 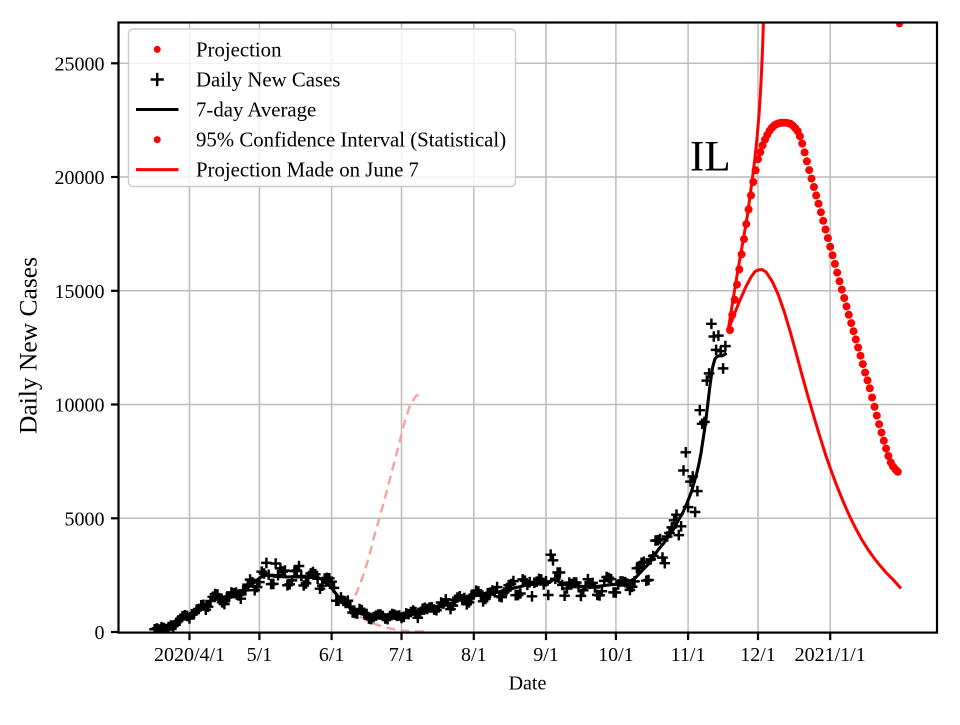 What do you see at coordinates (351, 140) in the screenshot?
I see `svg-text:95% Confidence Interval (Stati: 95% Confidence Interval (Statistical)` at bounding box center [351, 140].